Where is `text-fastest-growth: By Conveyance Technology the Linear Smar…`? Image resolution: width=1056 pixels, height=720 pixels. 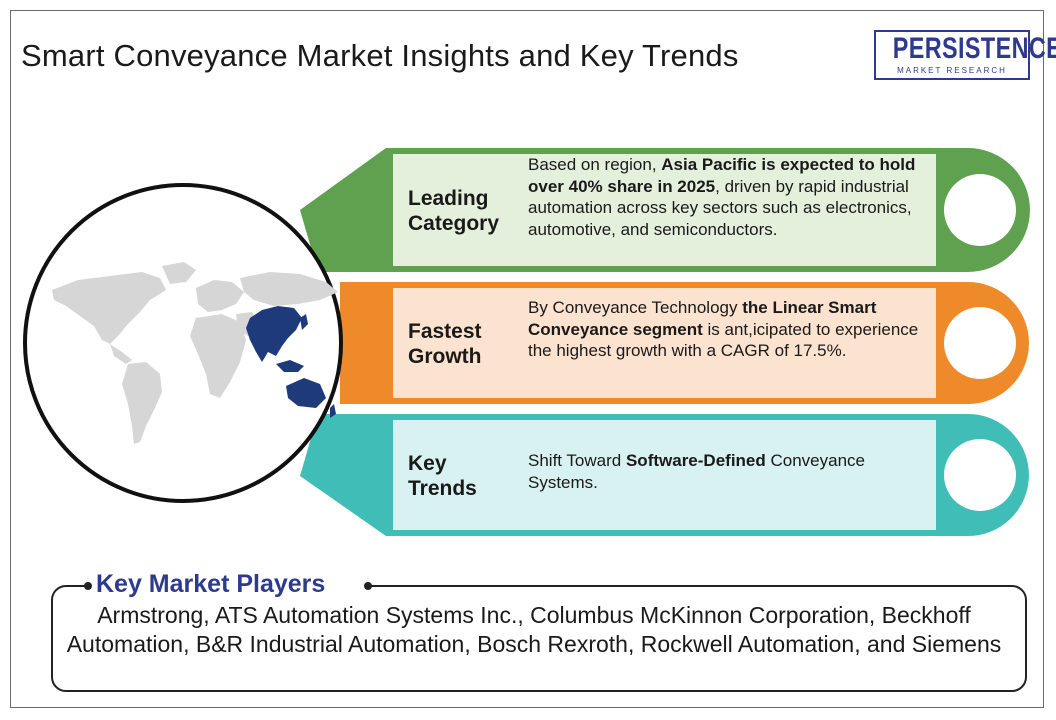
text-fastest-growth: By Conveyance Technology the Linear Smar… is located at coordinates (733, 329).